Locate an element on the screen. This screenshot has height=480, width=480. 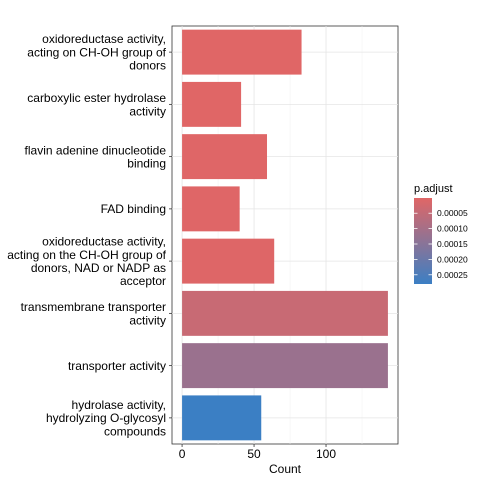
category-label: flavin adenine dinucleotide binding is located at coordinates (96, 156).